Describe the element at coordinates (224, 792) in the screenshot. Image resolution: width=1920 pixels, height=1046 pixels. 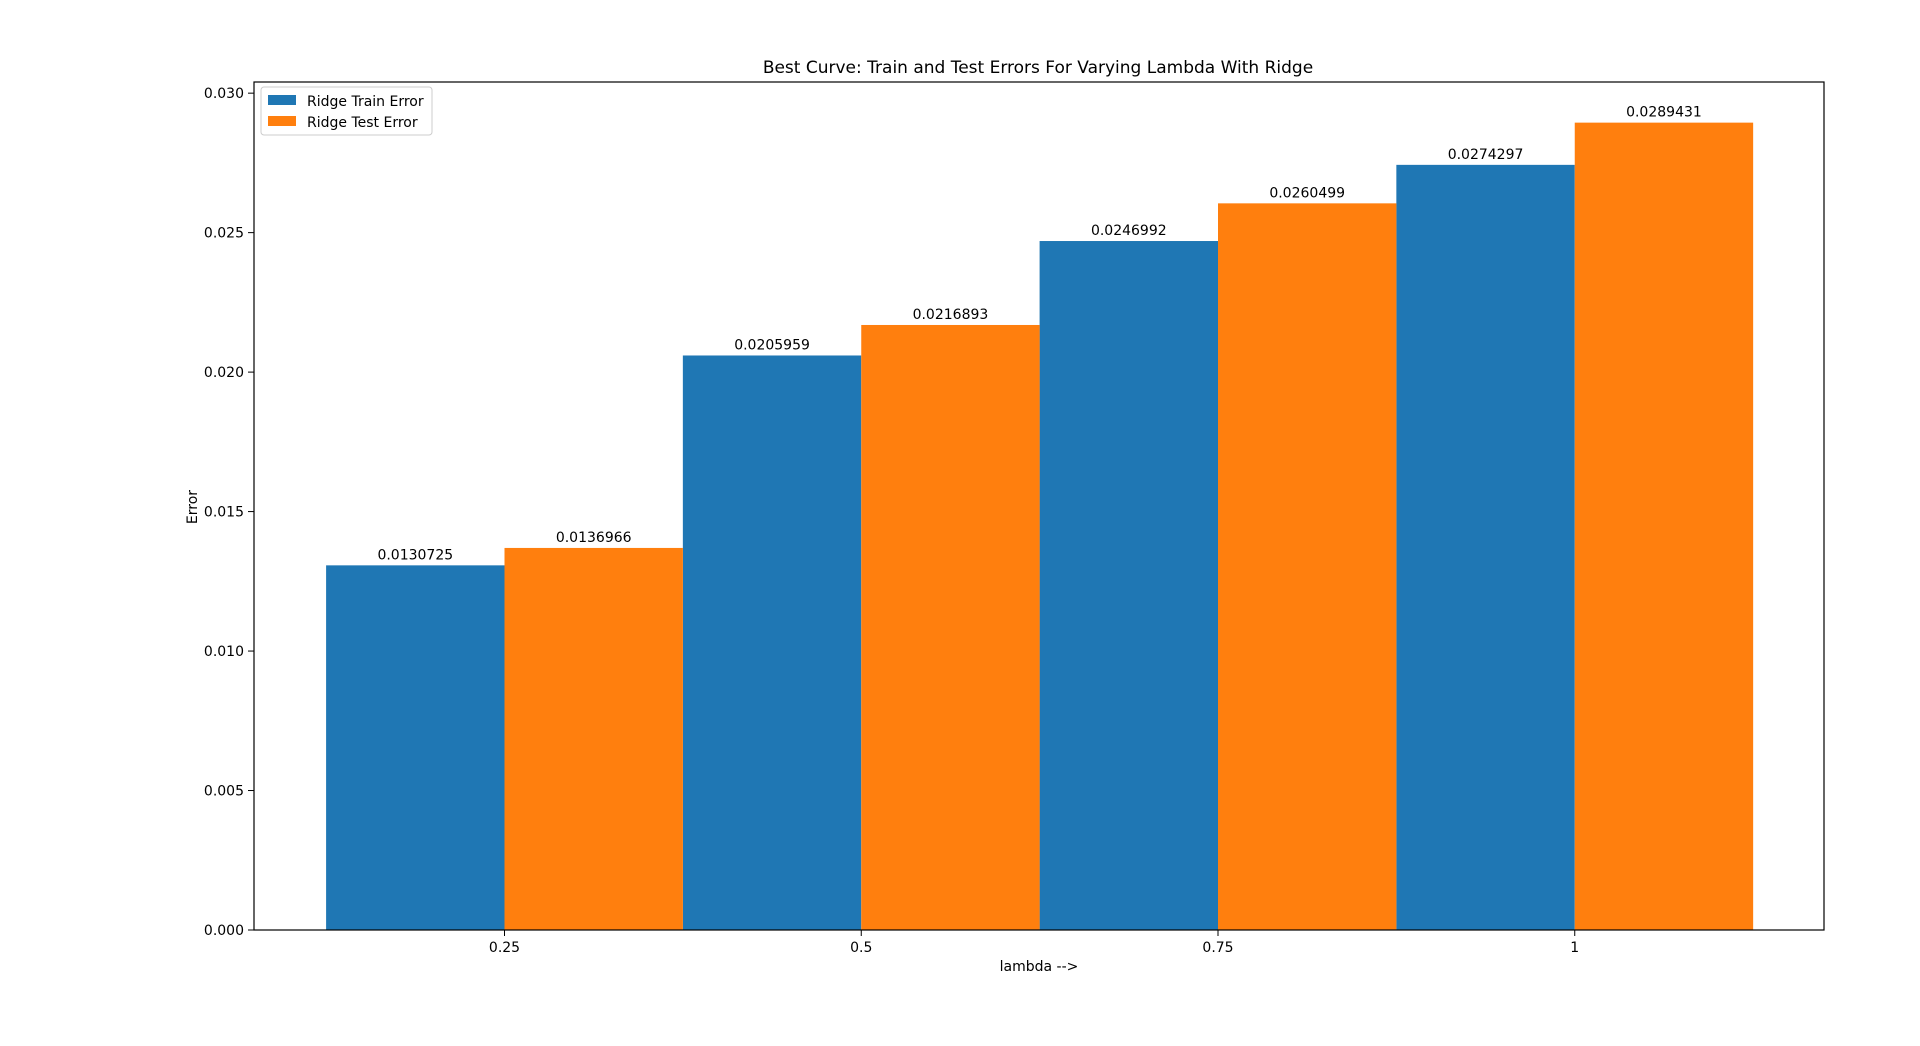
I see `y-tick-label: 0.005` at that location.